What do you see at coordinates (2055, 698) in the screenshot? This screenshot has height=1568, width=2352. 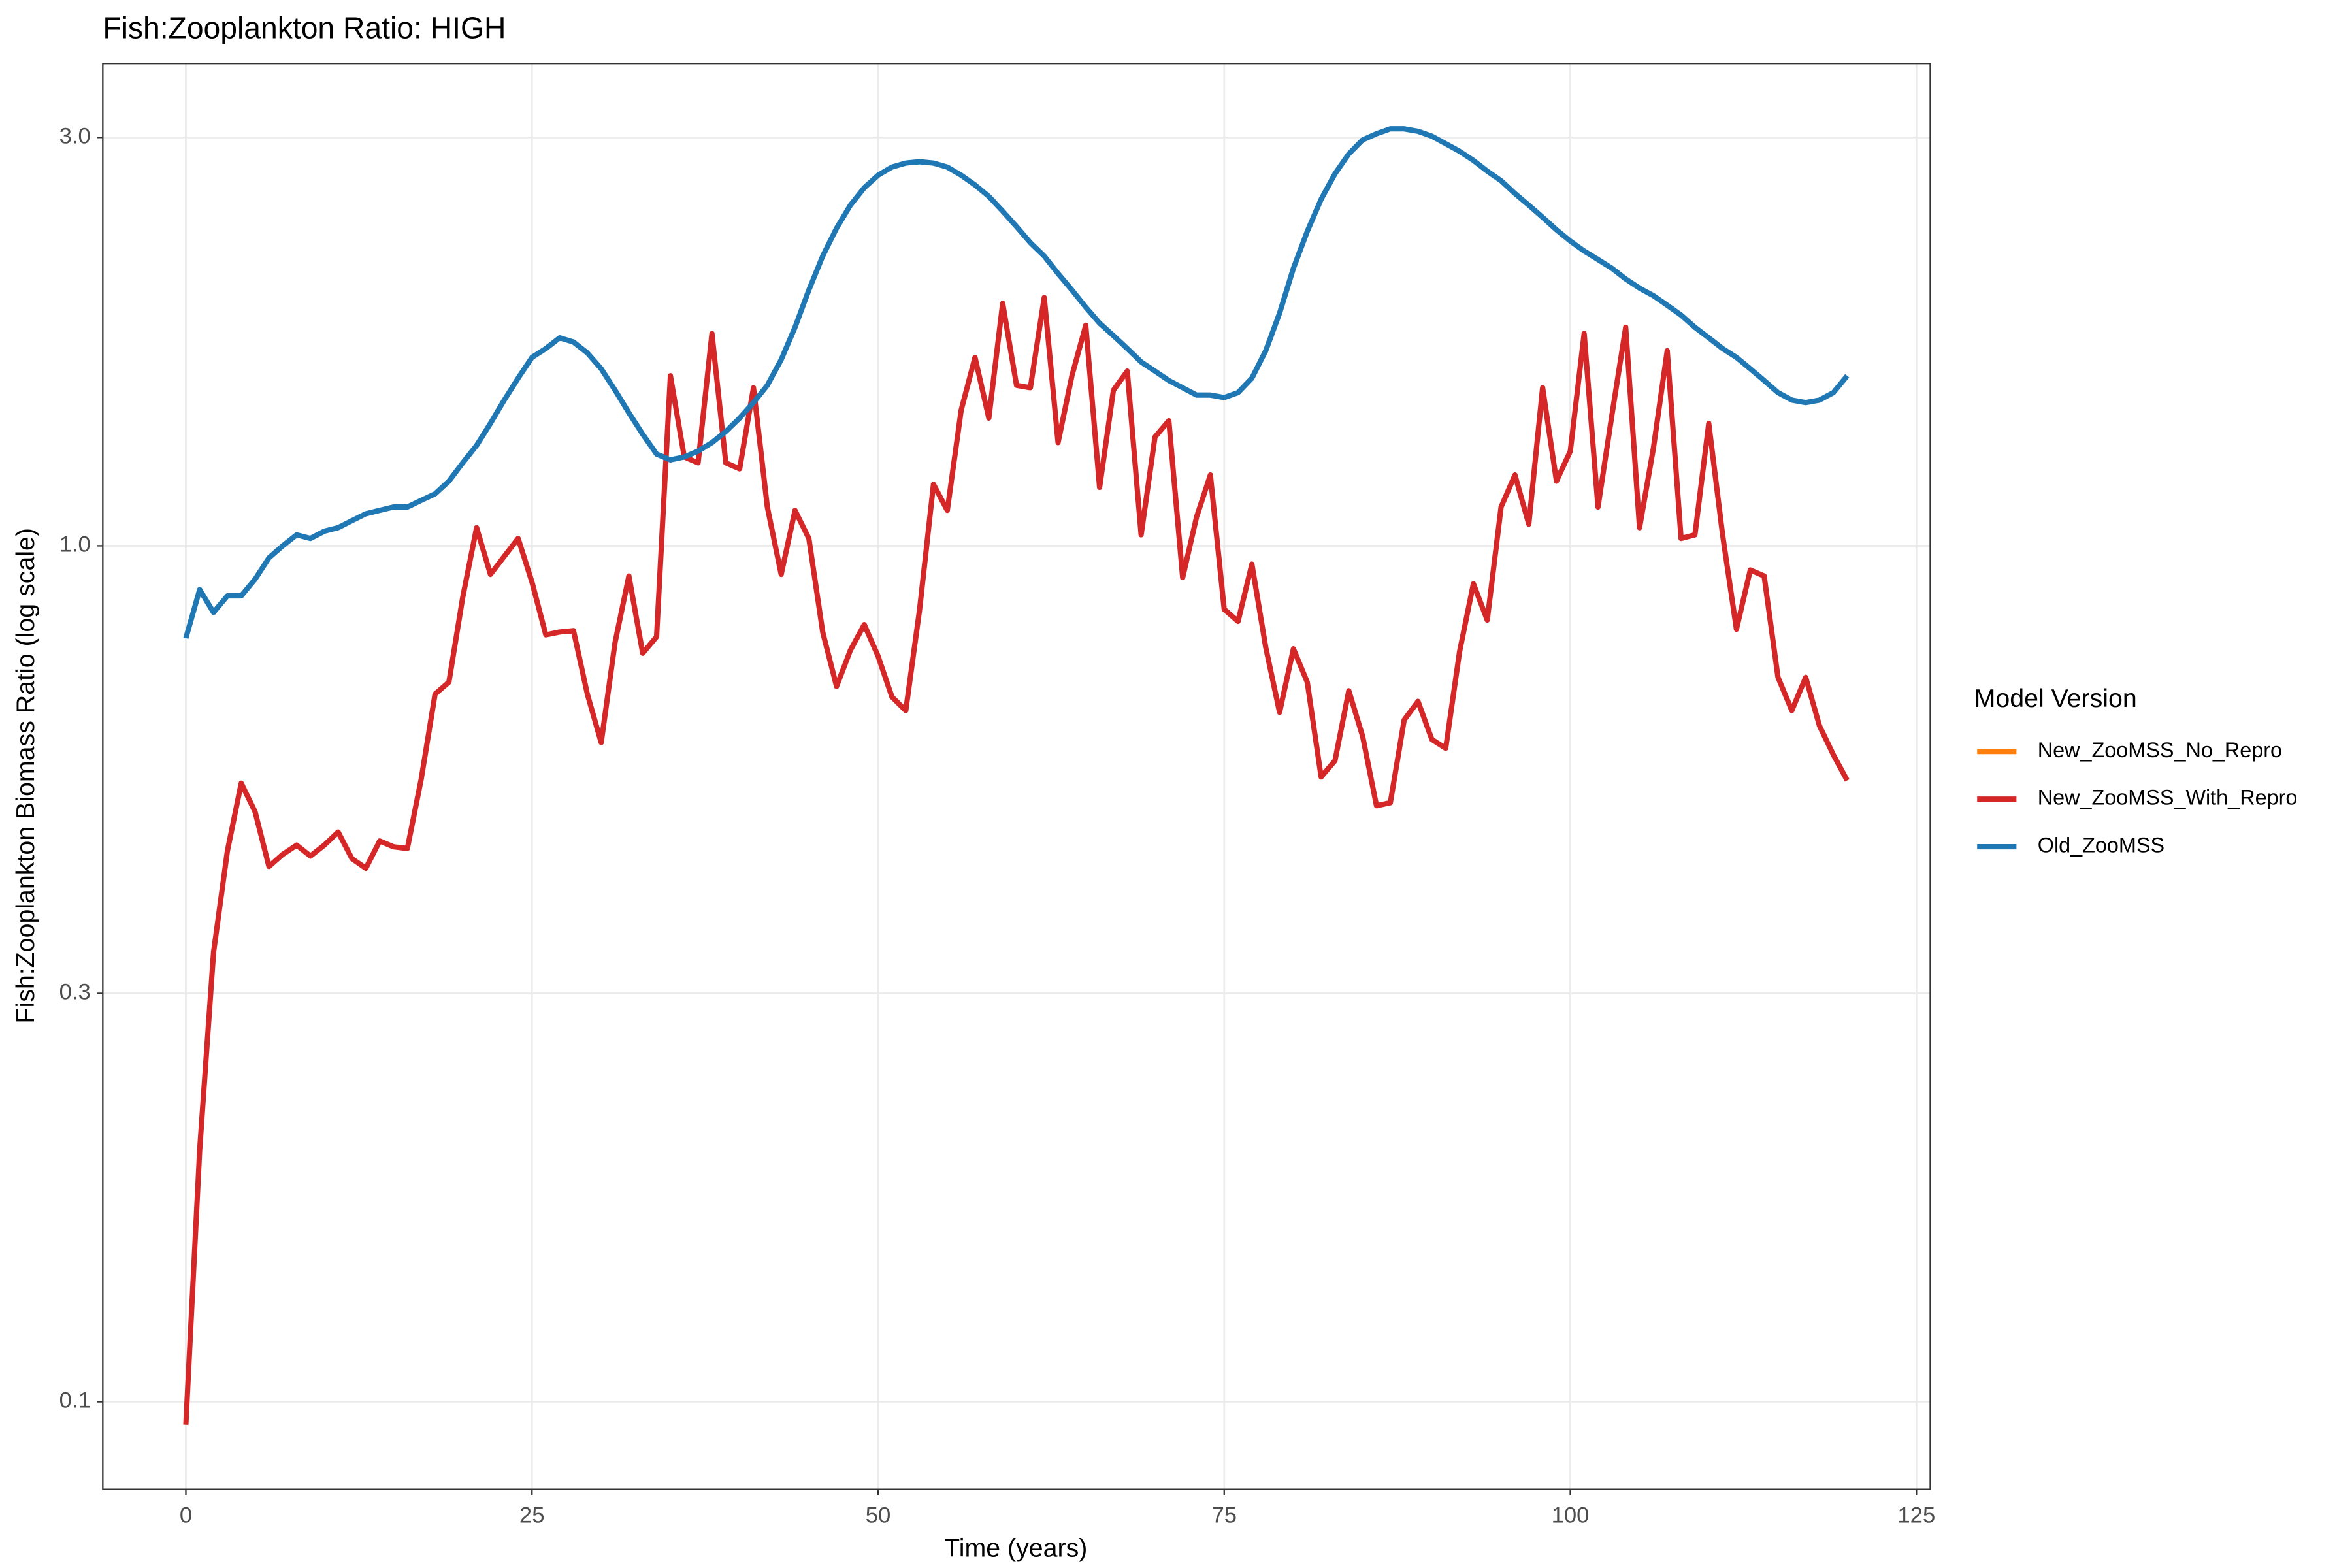 I see `legend-title: Model Version` at bounding box center [2055, 698].